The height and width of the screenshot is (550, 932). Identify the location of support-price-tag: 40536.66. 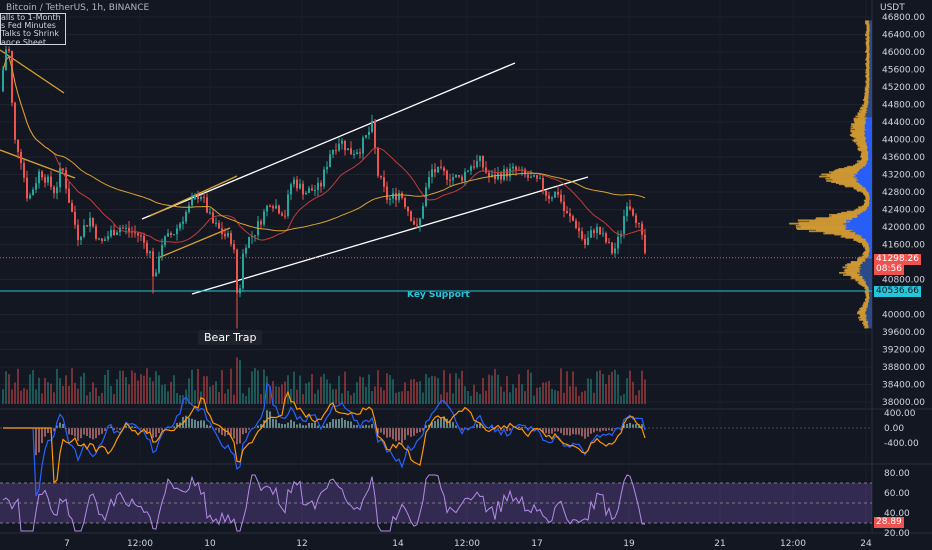
(897, 291).